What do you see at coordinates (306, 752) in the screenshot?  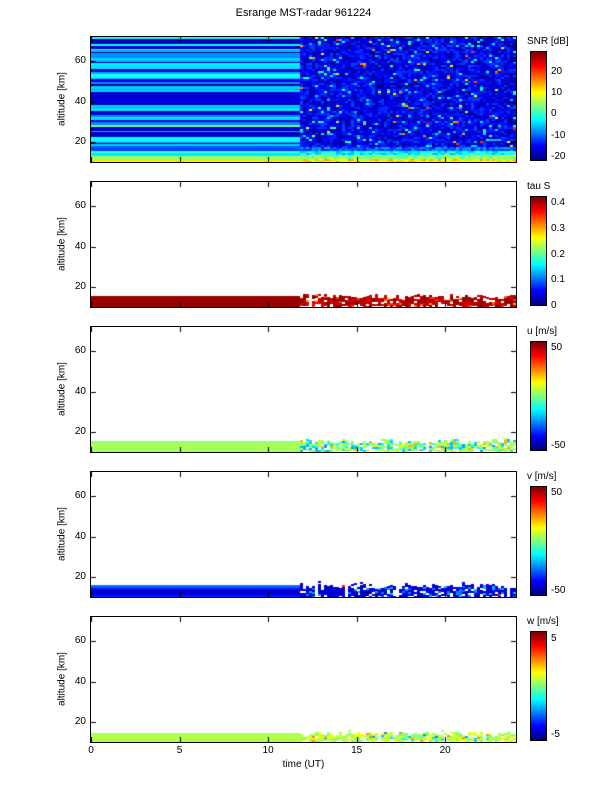 I see `x-axis-ticks: 0 5 10 15 20` at bounding box center [306, 752].